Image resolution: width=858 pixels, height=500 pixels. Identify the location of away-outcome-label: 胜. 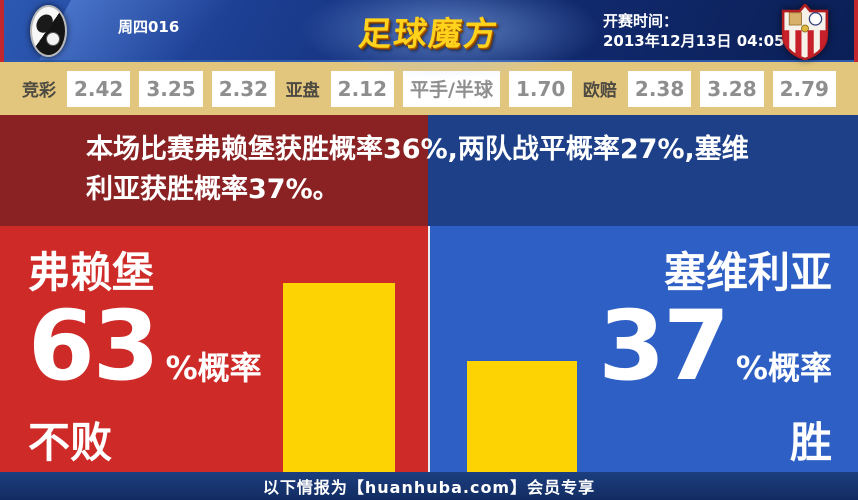
(810, 442).